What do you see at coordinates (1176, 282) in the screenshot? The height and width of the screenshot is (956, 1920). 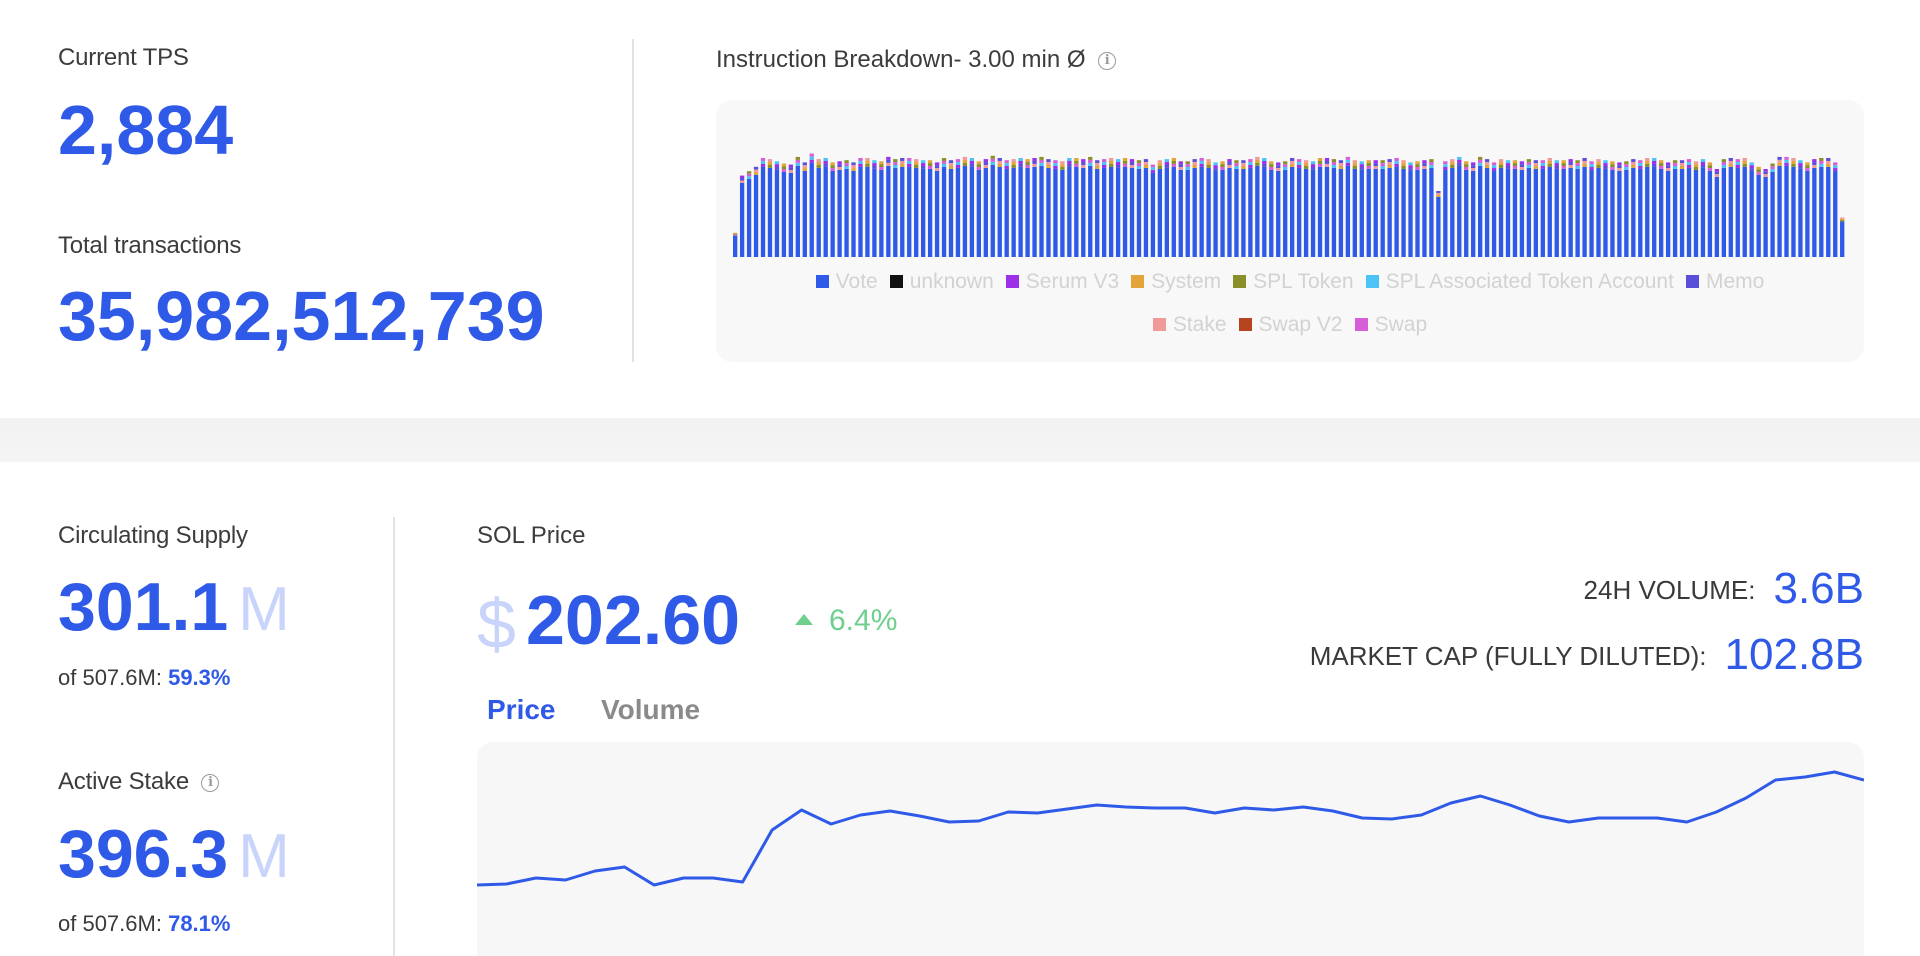 I see `legend-item: System` at bounding box center [1176, 282].